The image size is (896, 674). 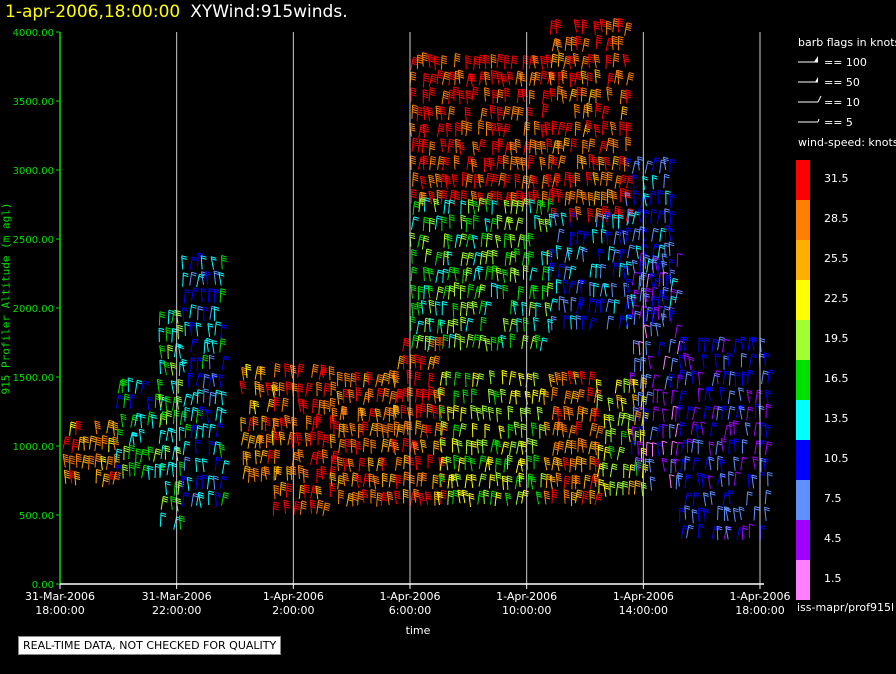 What do you see at coordinates (410, 610) in the screenshot?
I see `x-tick-label: 6:00:00` at bounding box center [410, 610].